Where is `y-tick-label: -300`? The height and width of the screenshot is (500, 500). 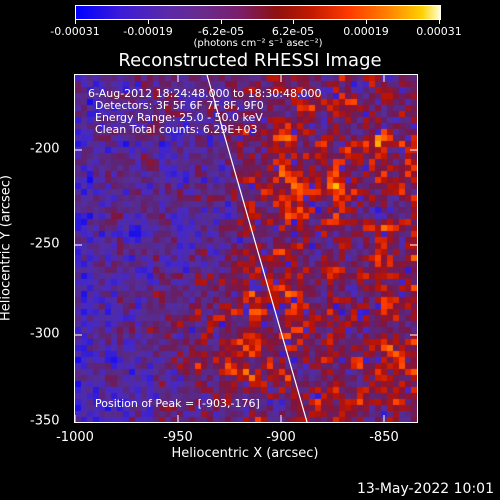 y-tick-label: -300 is located at coordinates (45, 334).